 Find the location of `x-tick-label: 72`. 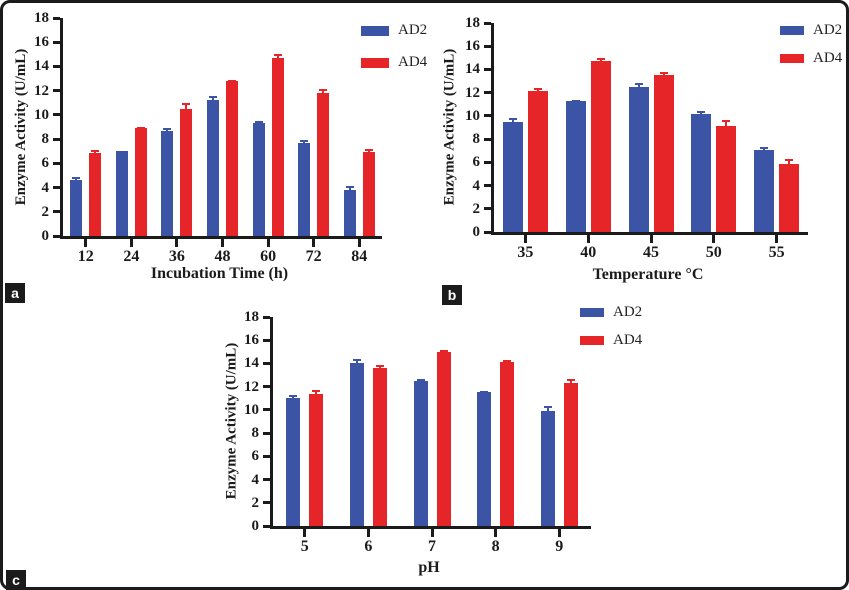

x-tick-label: 72 is located at coordinates (313, 256).